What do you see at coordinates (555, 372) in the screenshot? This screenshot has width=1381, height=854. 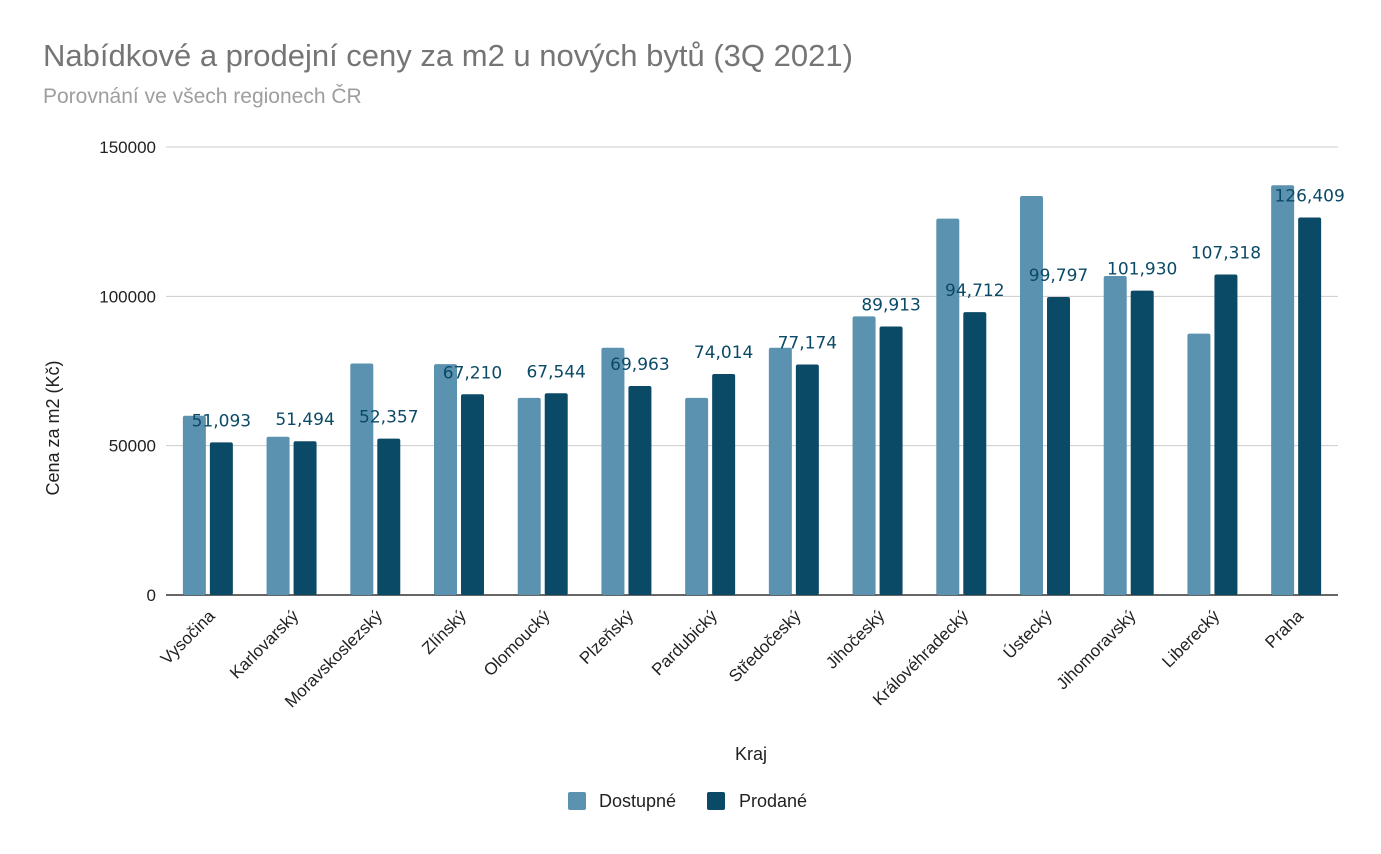 I see `data-label: 67,544` at bounding box center [555, 372].